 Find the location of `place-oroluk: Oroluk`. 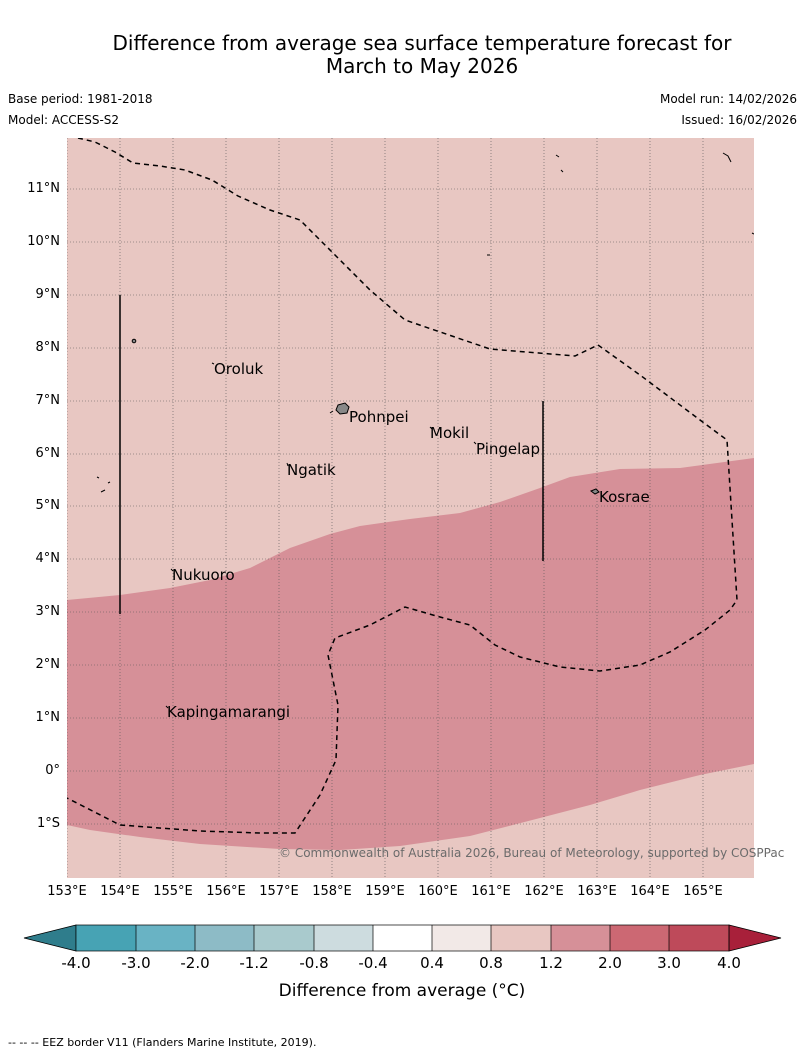

place-oroluk: Oroluk is located at coordinates (239, 369).